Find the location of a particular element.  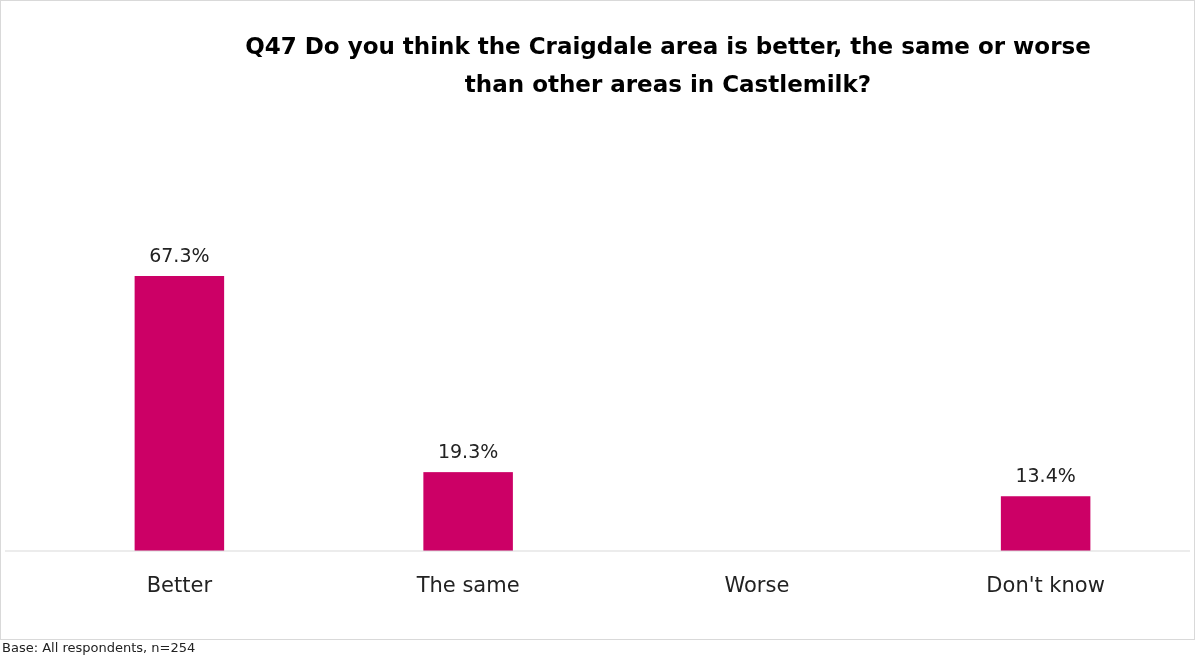

data-label: 13.4% is located at coordinates (1045, 475).